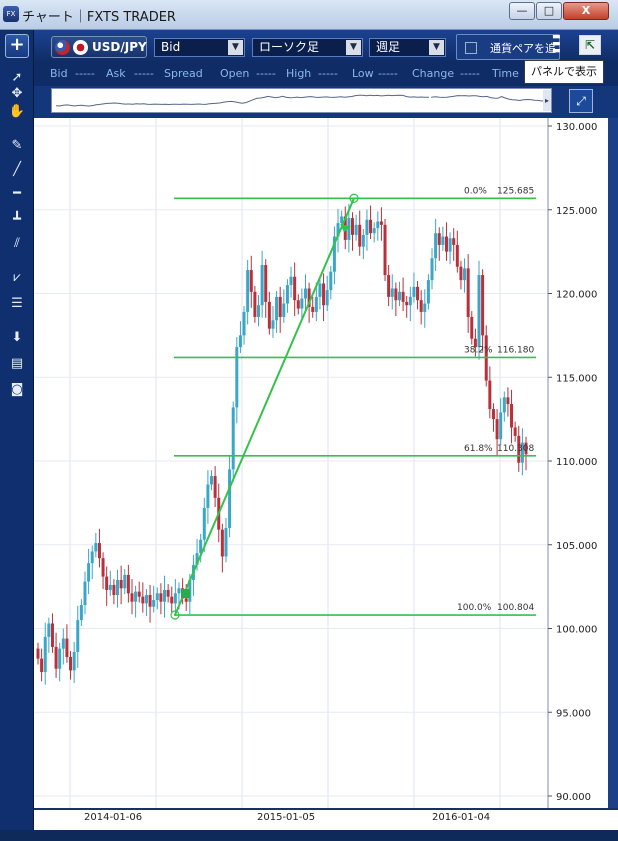 The image size is (618, 841). Describe the element at coordinates (17, 389) in the screenshot. I see `camera-icon: ◙` at that location.